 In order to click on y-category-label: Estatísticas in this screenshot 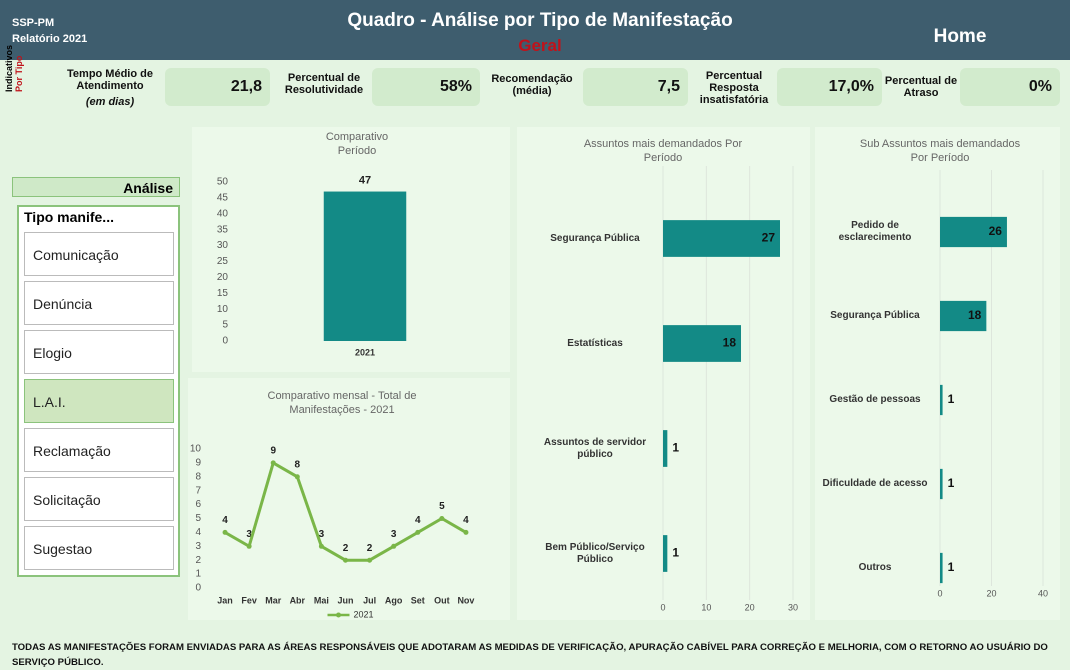, I will do `click(595, 343)`.